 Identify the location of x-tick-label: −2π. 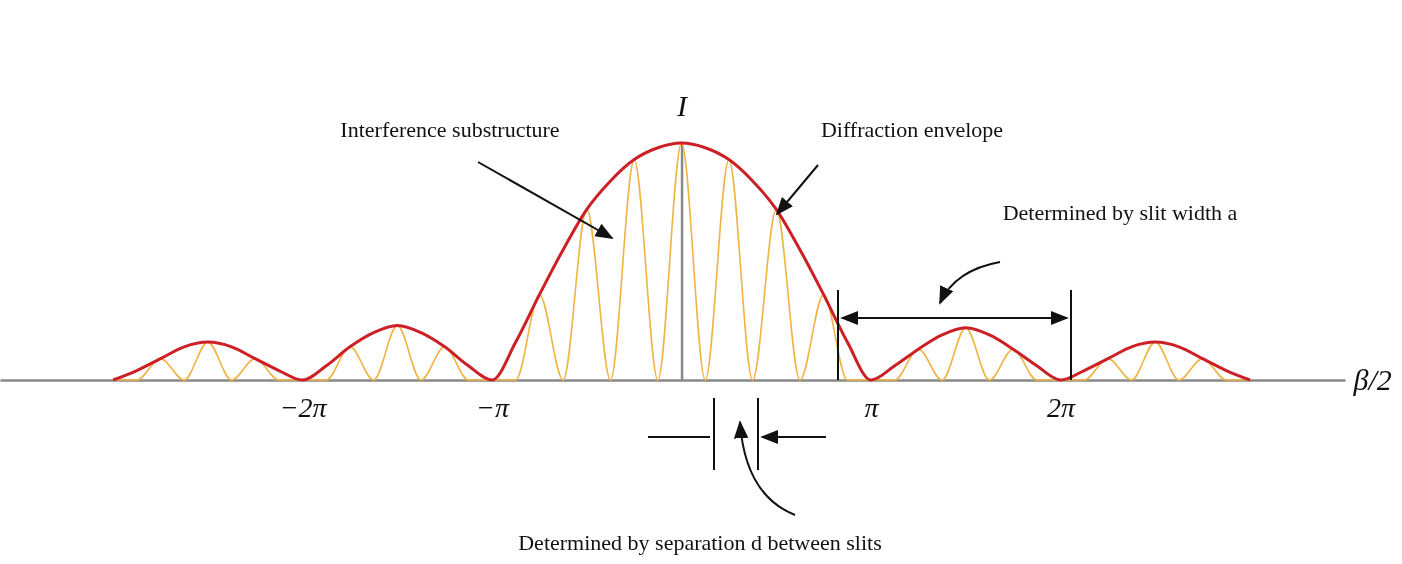
(303, 407).